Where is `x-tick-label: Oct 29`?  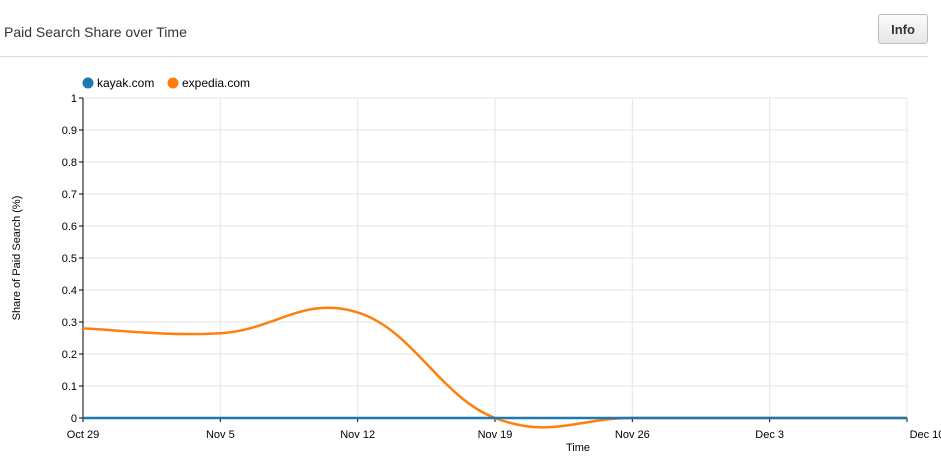
x-tick-label: Oct 29 is located at coordinates (83, 435).